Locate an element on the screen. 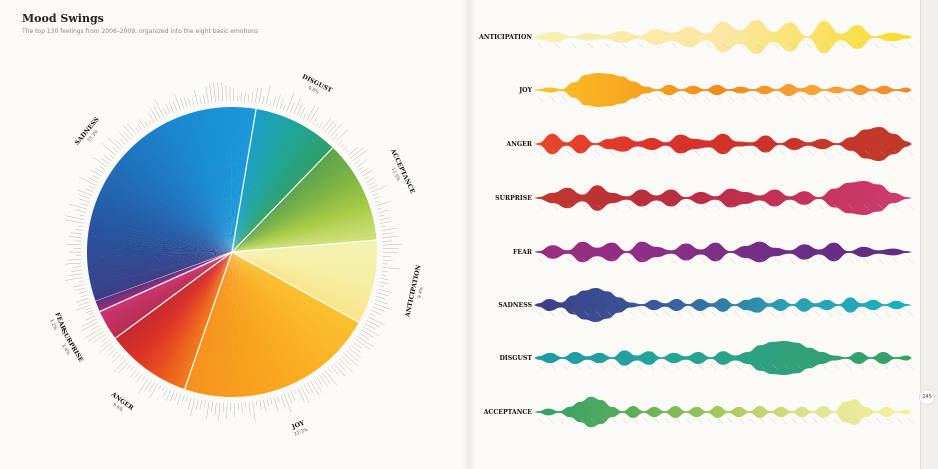 The image size is (938, 469). emotion-percent: 22.3% is located at coordinates (301, 432).